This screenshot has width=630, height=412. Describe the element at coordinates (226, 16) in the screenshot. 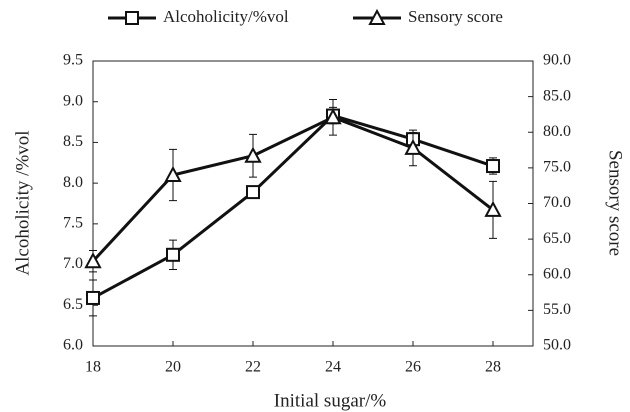

I see `legend-label: Alcoholicity/%vol` at that location.